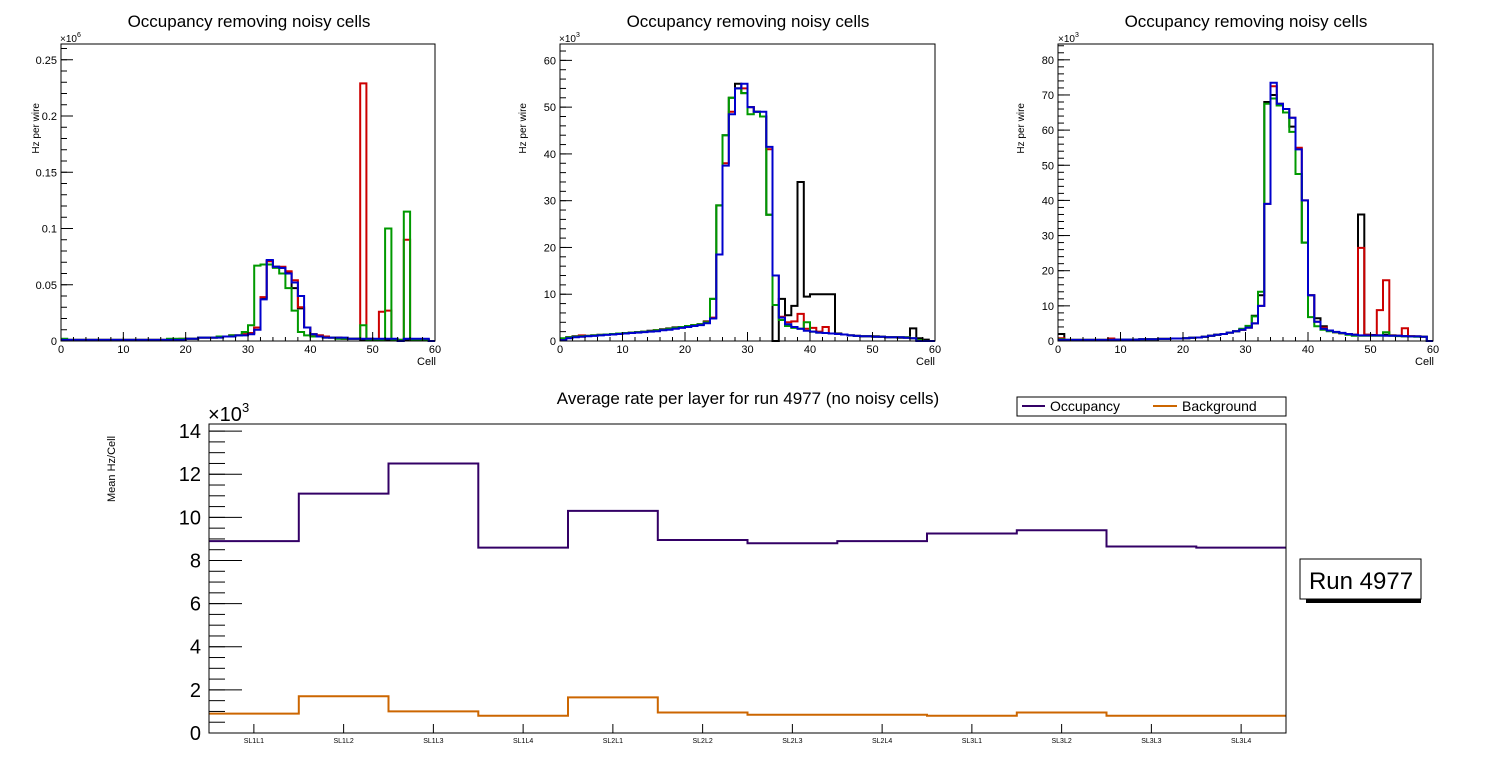 The width and height of the screenshot is (1496, 772). What do you see at coordinates (792, 741) in the screenshot?
I see `x-tick-label: SL2L3` at bounding box center [792, 741].